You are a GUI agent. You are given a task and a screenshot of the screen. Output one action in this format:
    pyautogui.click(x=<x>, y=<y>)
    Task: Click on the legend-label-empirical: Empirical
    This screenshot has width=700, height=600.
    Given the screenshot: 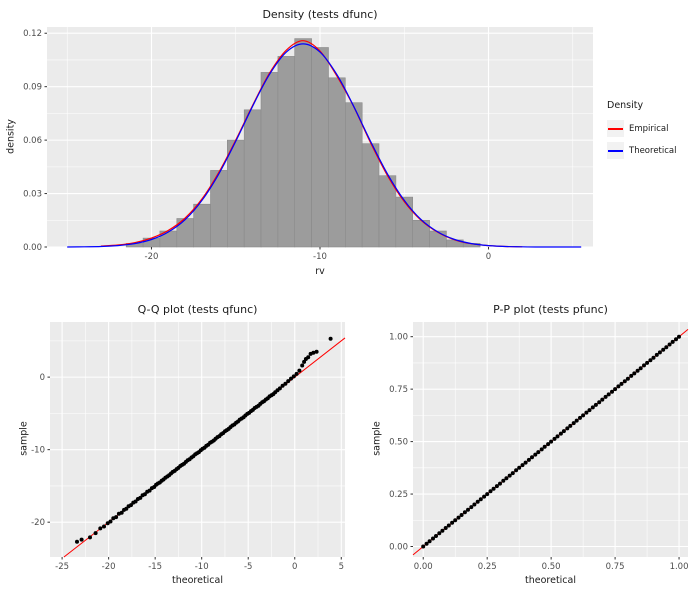 What is the action you would take?
    pyautogui.click(x=649, y=128)
    